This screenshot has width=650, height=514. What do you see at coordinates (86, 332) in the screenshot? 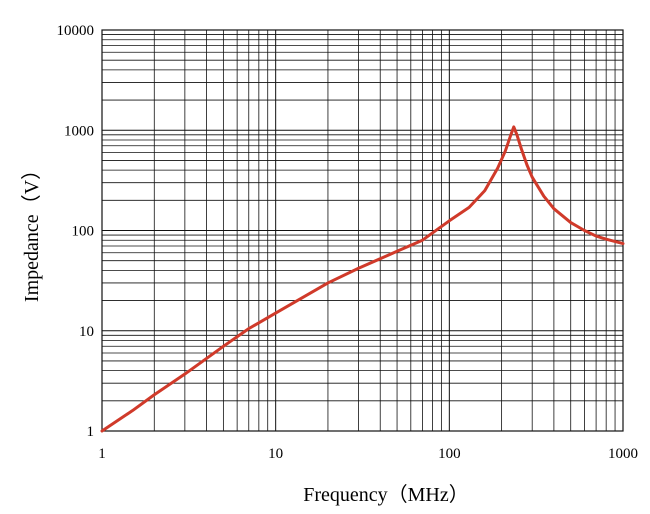
I see `y-tick-label: 10` at bounding box center [86, 332].